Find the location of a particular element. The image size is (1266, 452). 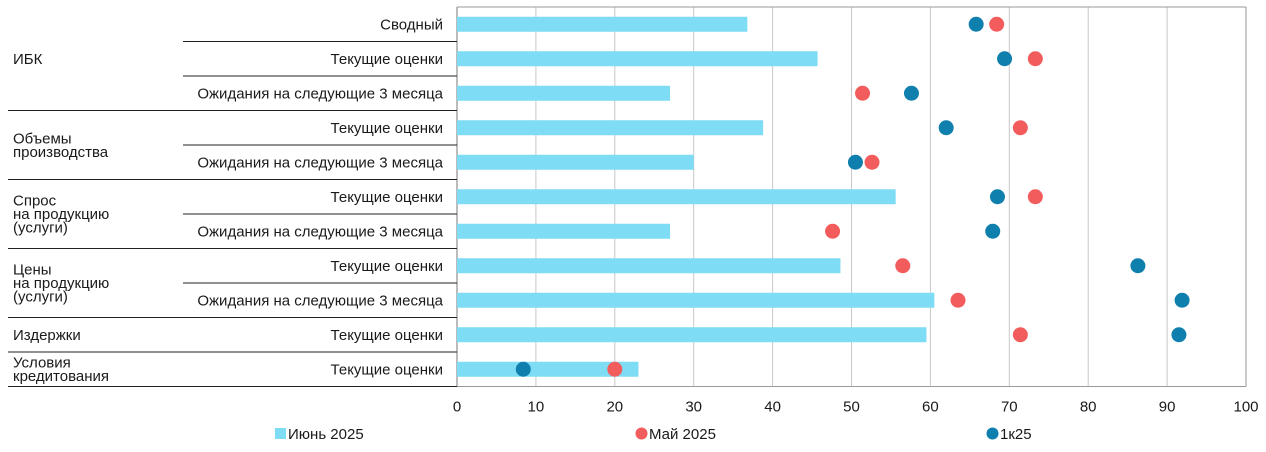

group-label: Издержки is located at coordinates (47, 335).